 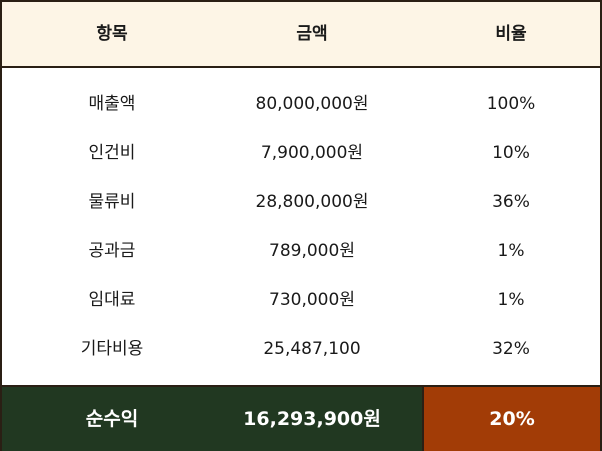 I want to click on header-amount: 금액, so click(x=312, y=34).